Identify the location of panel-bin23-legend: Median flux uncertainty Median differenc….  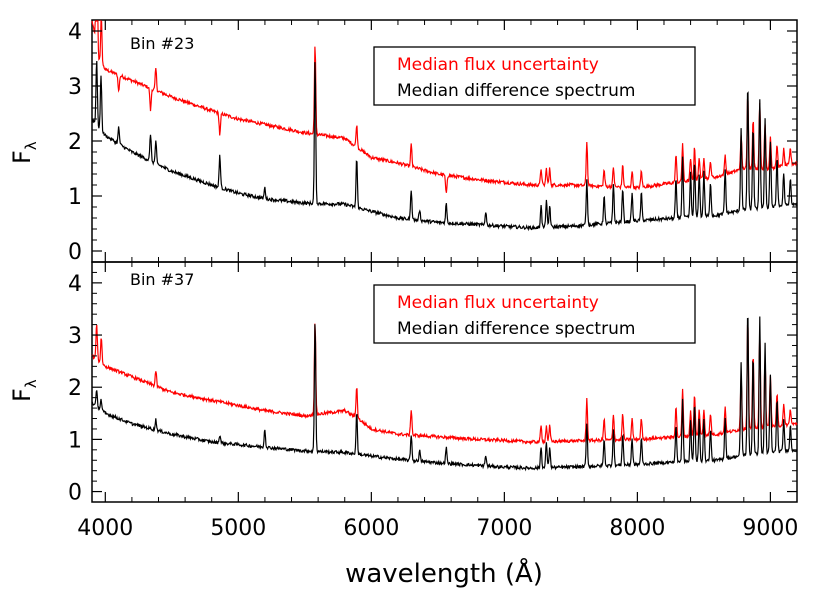
(534, 76).